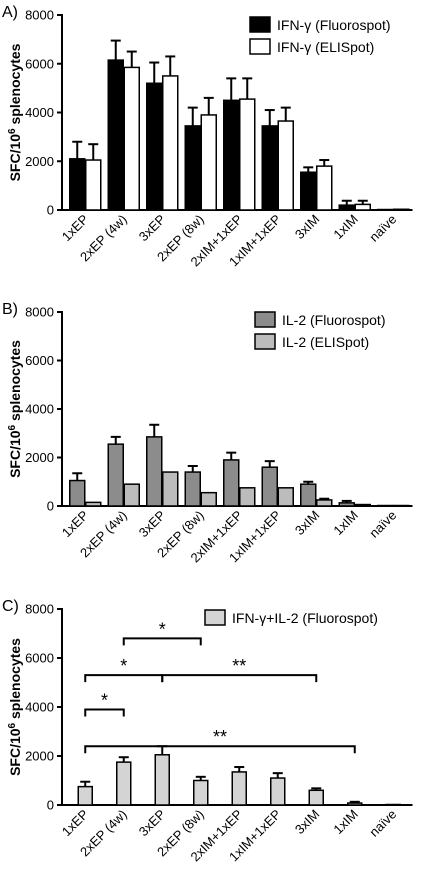 Image resolution: width=425 pixels, height=876 pixels. I want to click on legend-label: IL-2 (ELISpot), so click(325, 342).